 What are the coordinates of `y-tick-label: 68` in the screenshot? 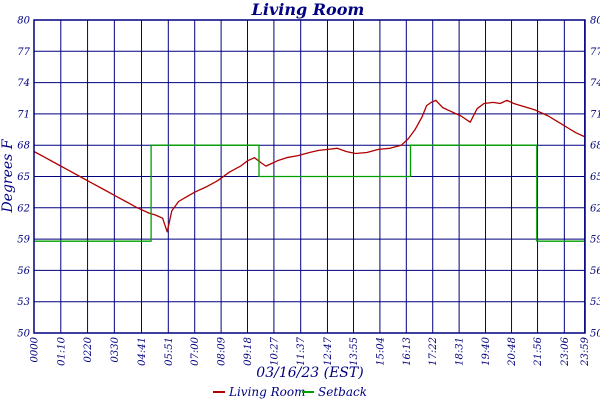 It's located at (23, 146).